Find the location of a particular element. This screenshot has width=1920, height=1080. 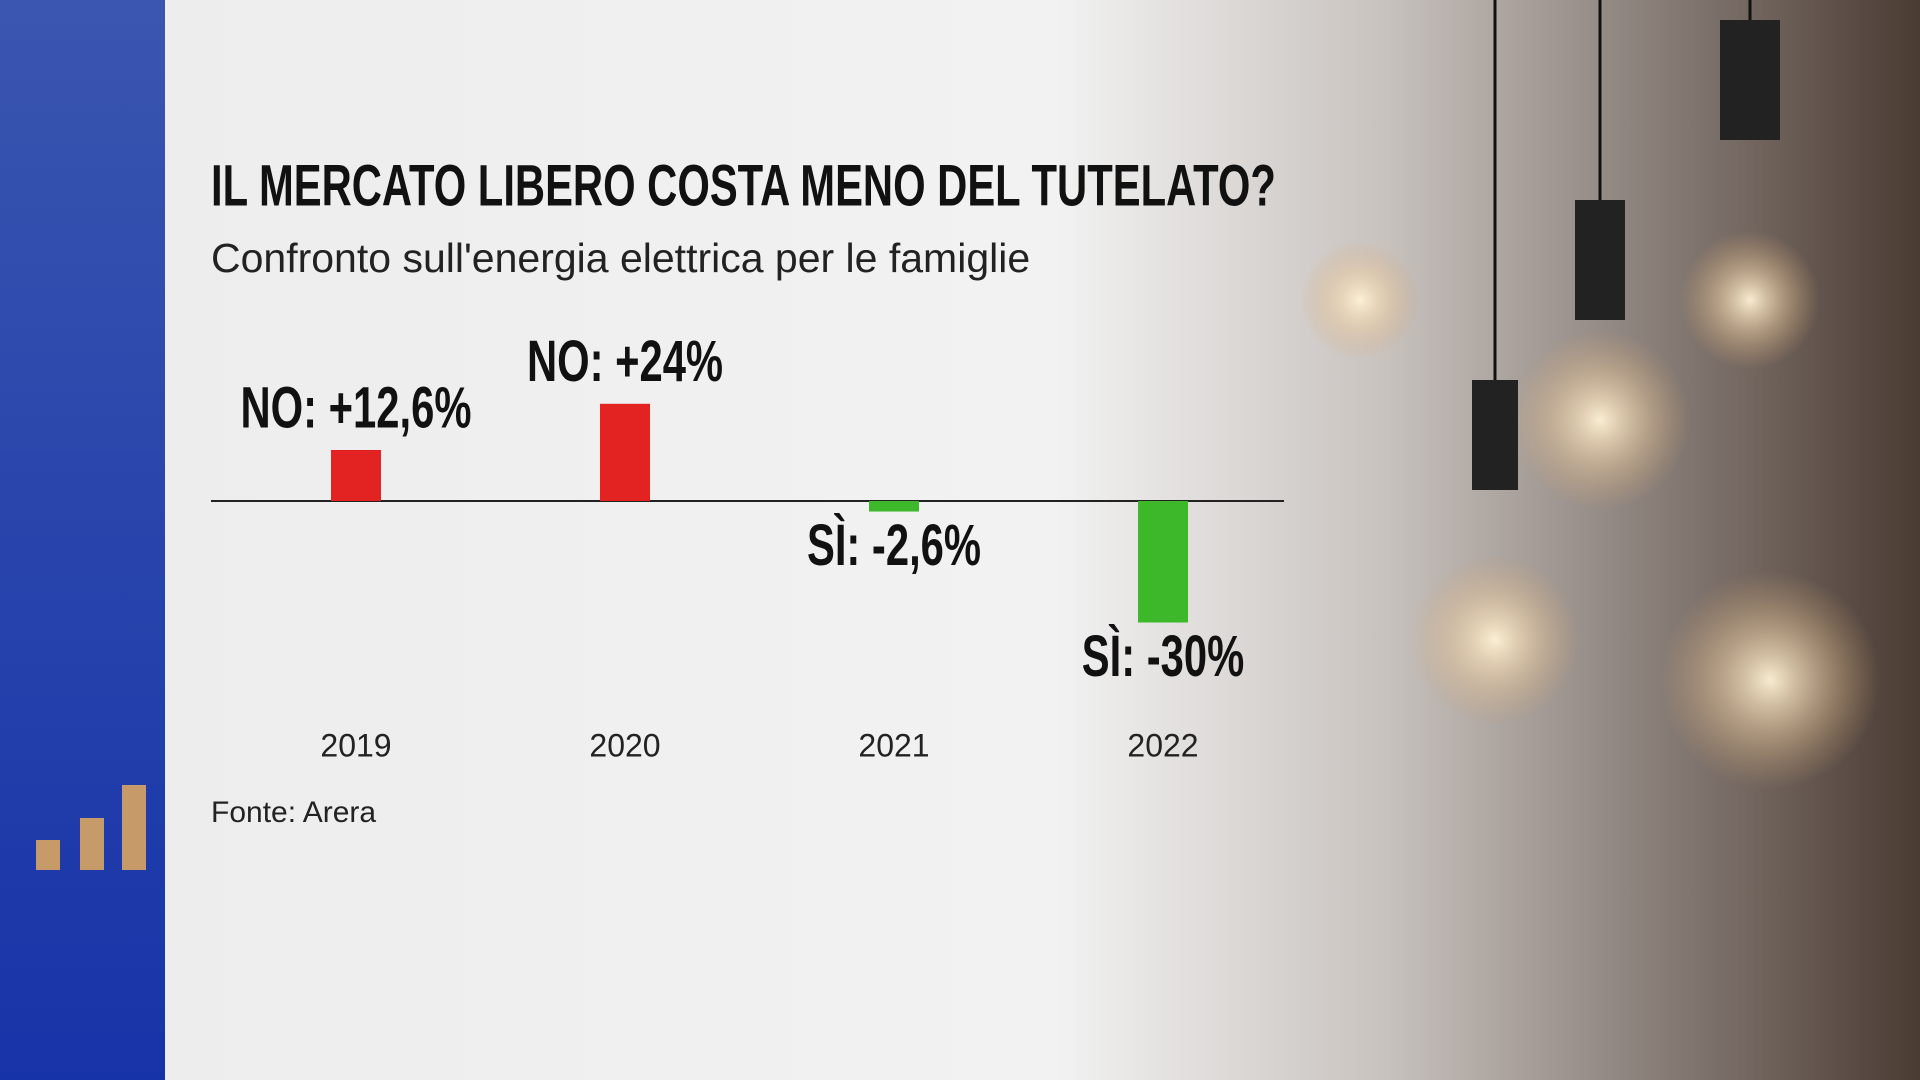

value-label: SÌ: -30% is located at coordinates (1163, 656).